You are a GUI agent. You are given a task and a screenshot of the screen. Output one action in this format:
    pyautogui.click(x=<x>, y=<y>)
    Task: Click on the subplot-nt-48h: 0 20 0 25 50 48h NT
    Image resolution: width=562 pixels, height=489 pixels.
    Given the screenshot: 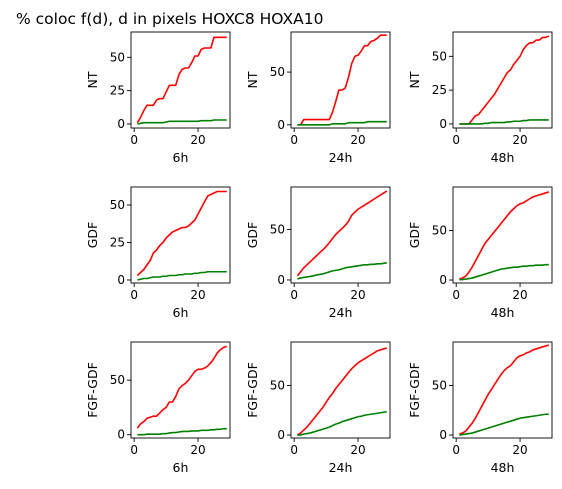 What is the action you would take?
    pyautogui.click(x=480, y=98)
    